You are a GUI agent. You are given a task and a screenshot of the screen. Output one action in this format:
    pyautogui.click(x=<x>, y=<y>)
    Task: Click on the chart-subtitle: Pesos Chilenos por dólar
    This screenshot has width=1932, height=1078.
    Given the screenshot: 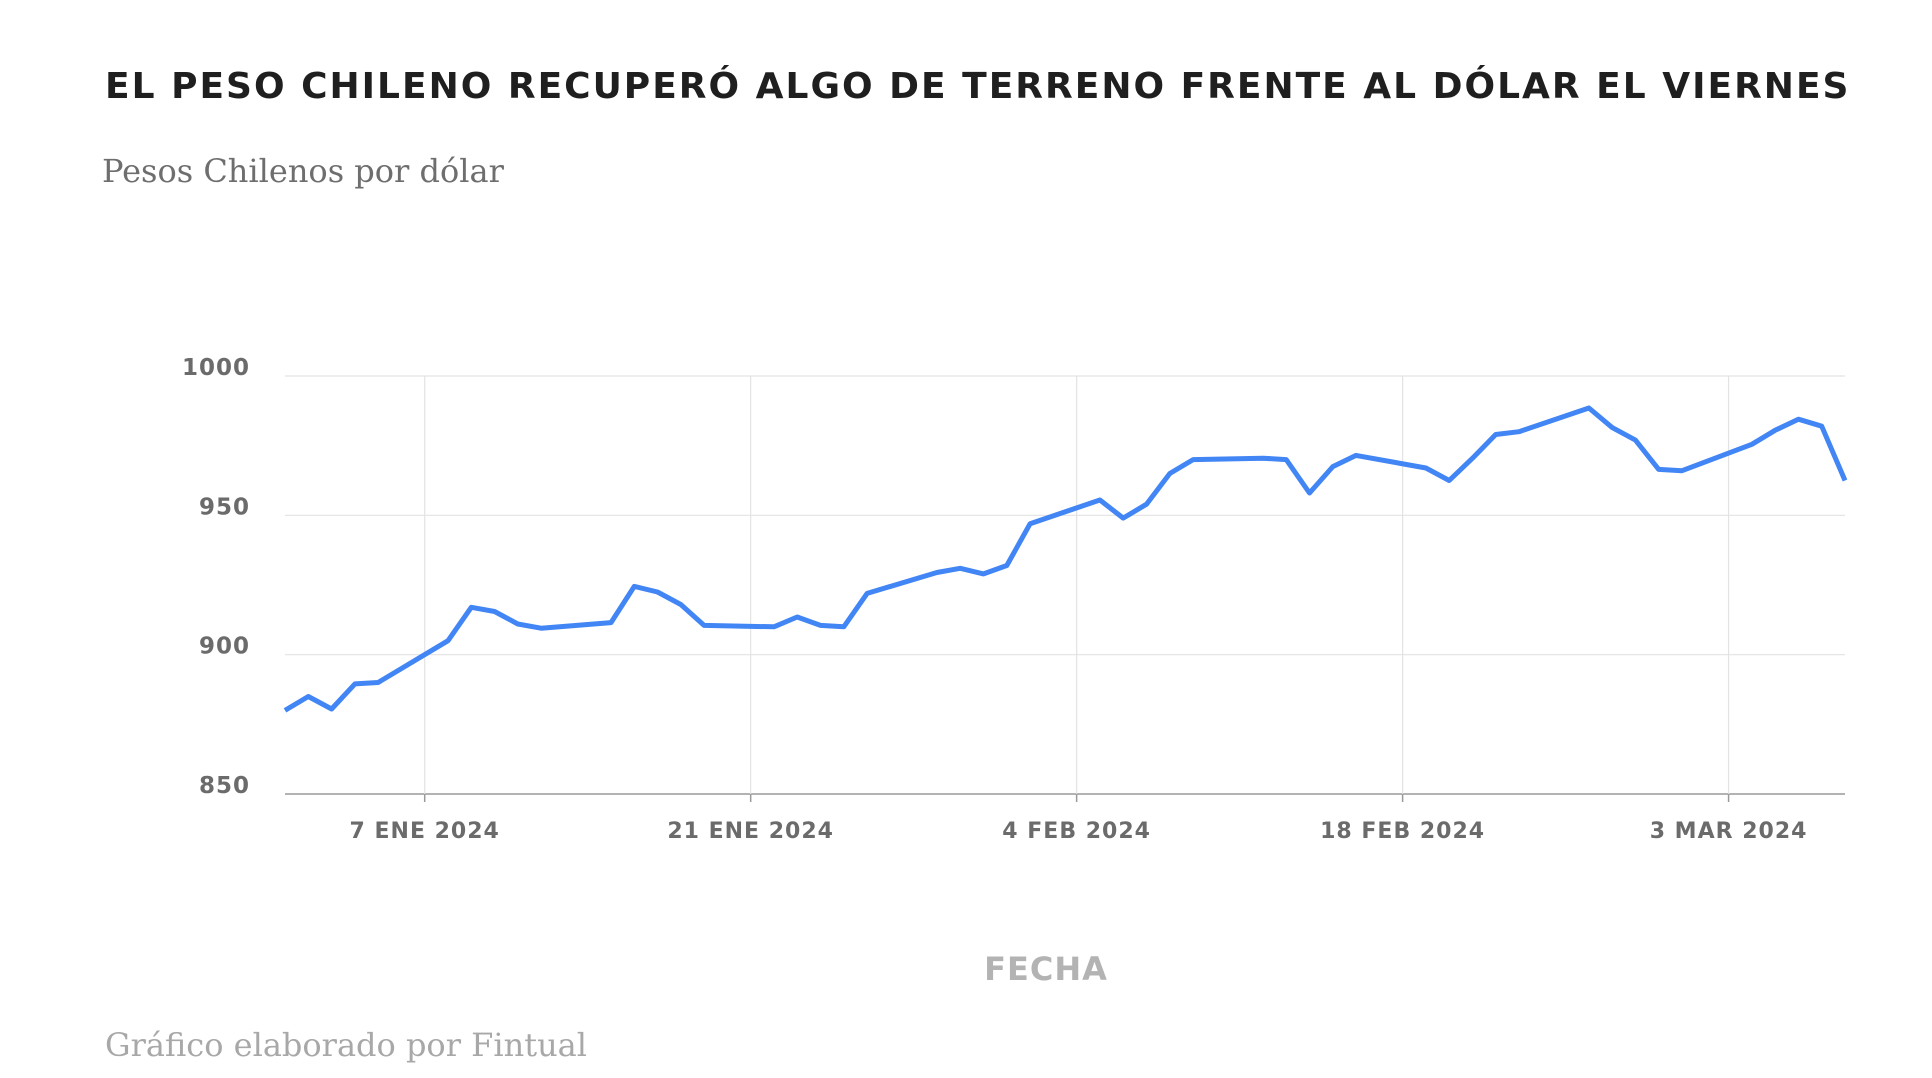 What is the action you would take?
    pyautogui.click(x=303, y=171)
    